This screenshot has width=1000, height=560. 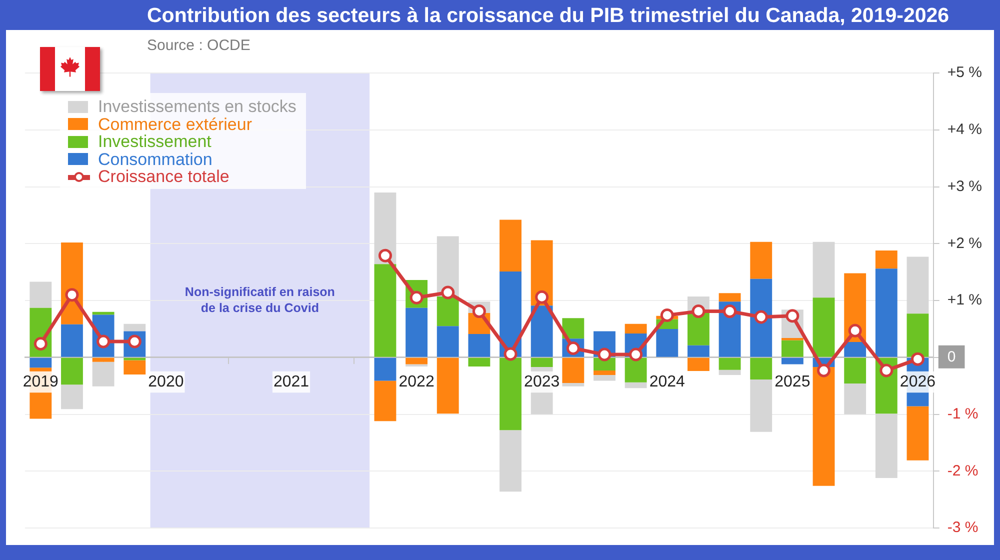 I want to click on y-tick-label: -1 %, so click(x=962, y=413).